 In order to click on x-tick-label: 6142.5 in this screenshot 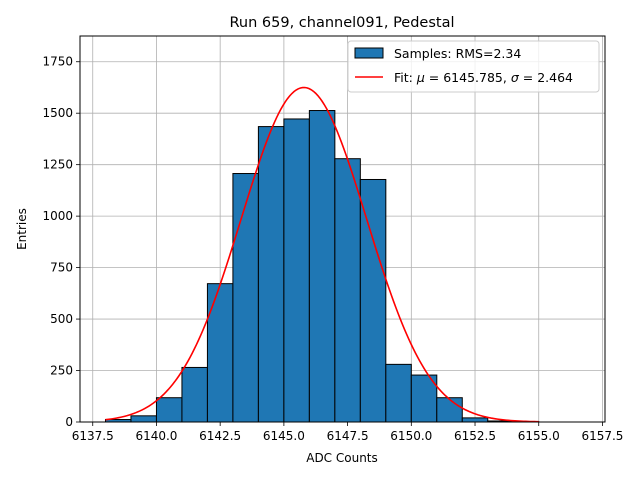, I will do `click(220, 436)`.